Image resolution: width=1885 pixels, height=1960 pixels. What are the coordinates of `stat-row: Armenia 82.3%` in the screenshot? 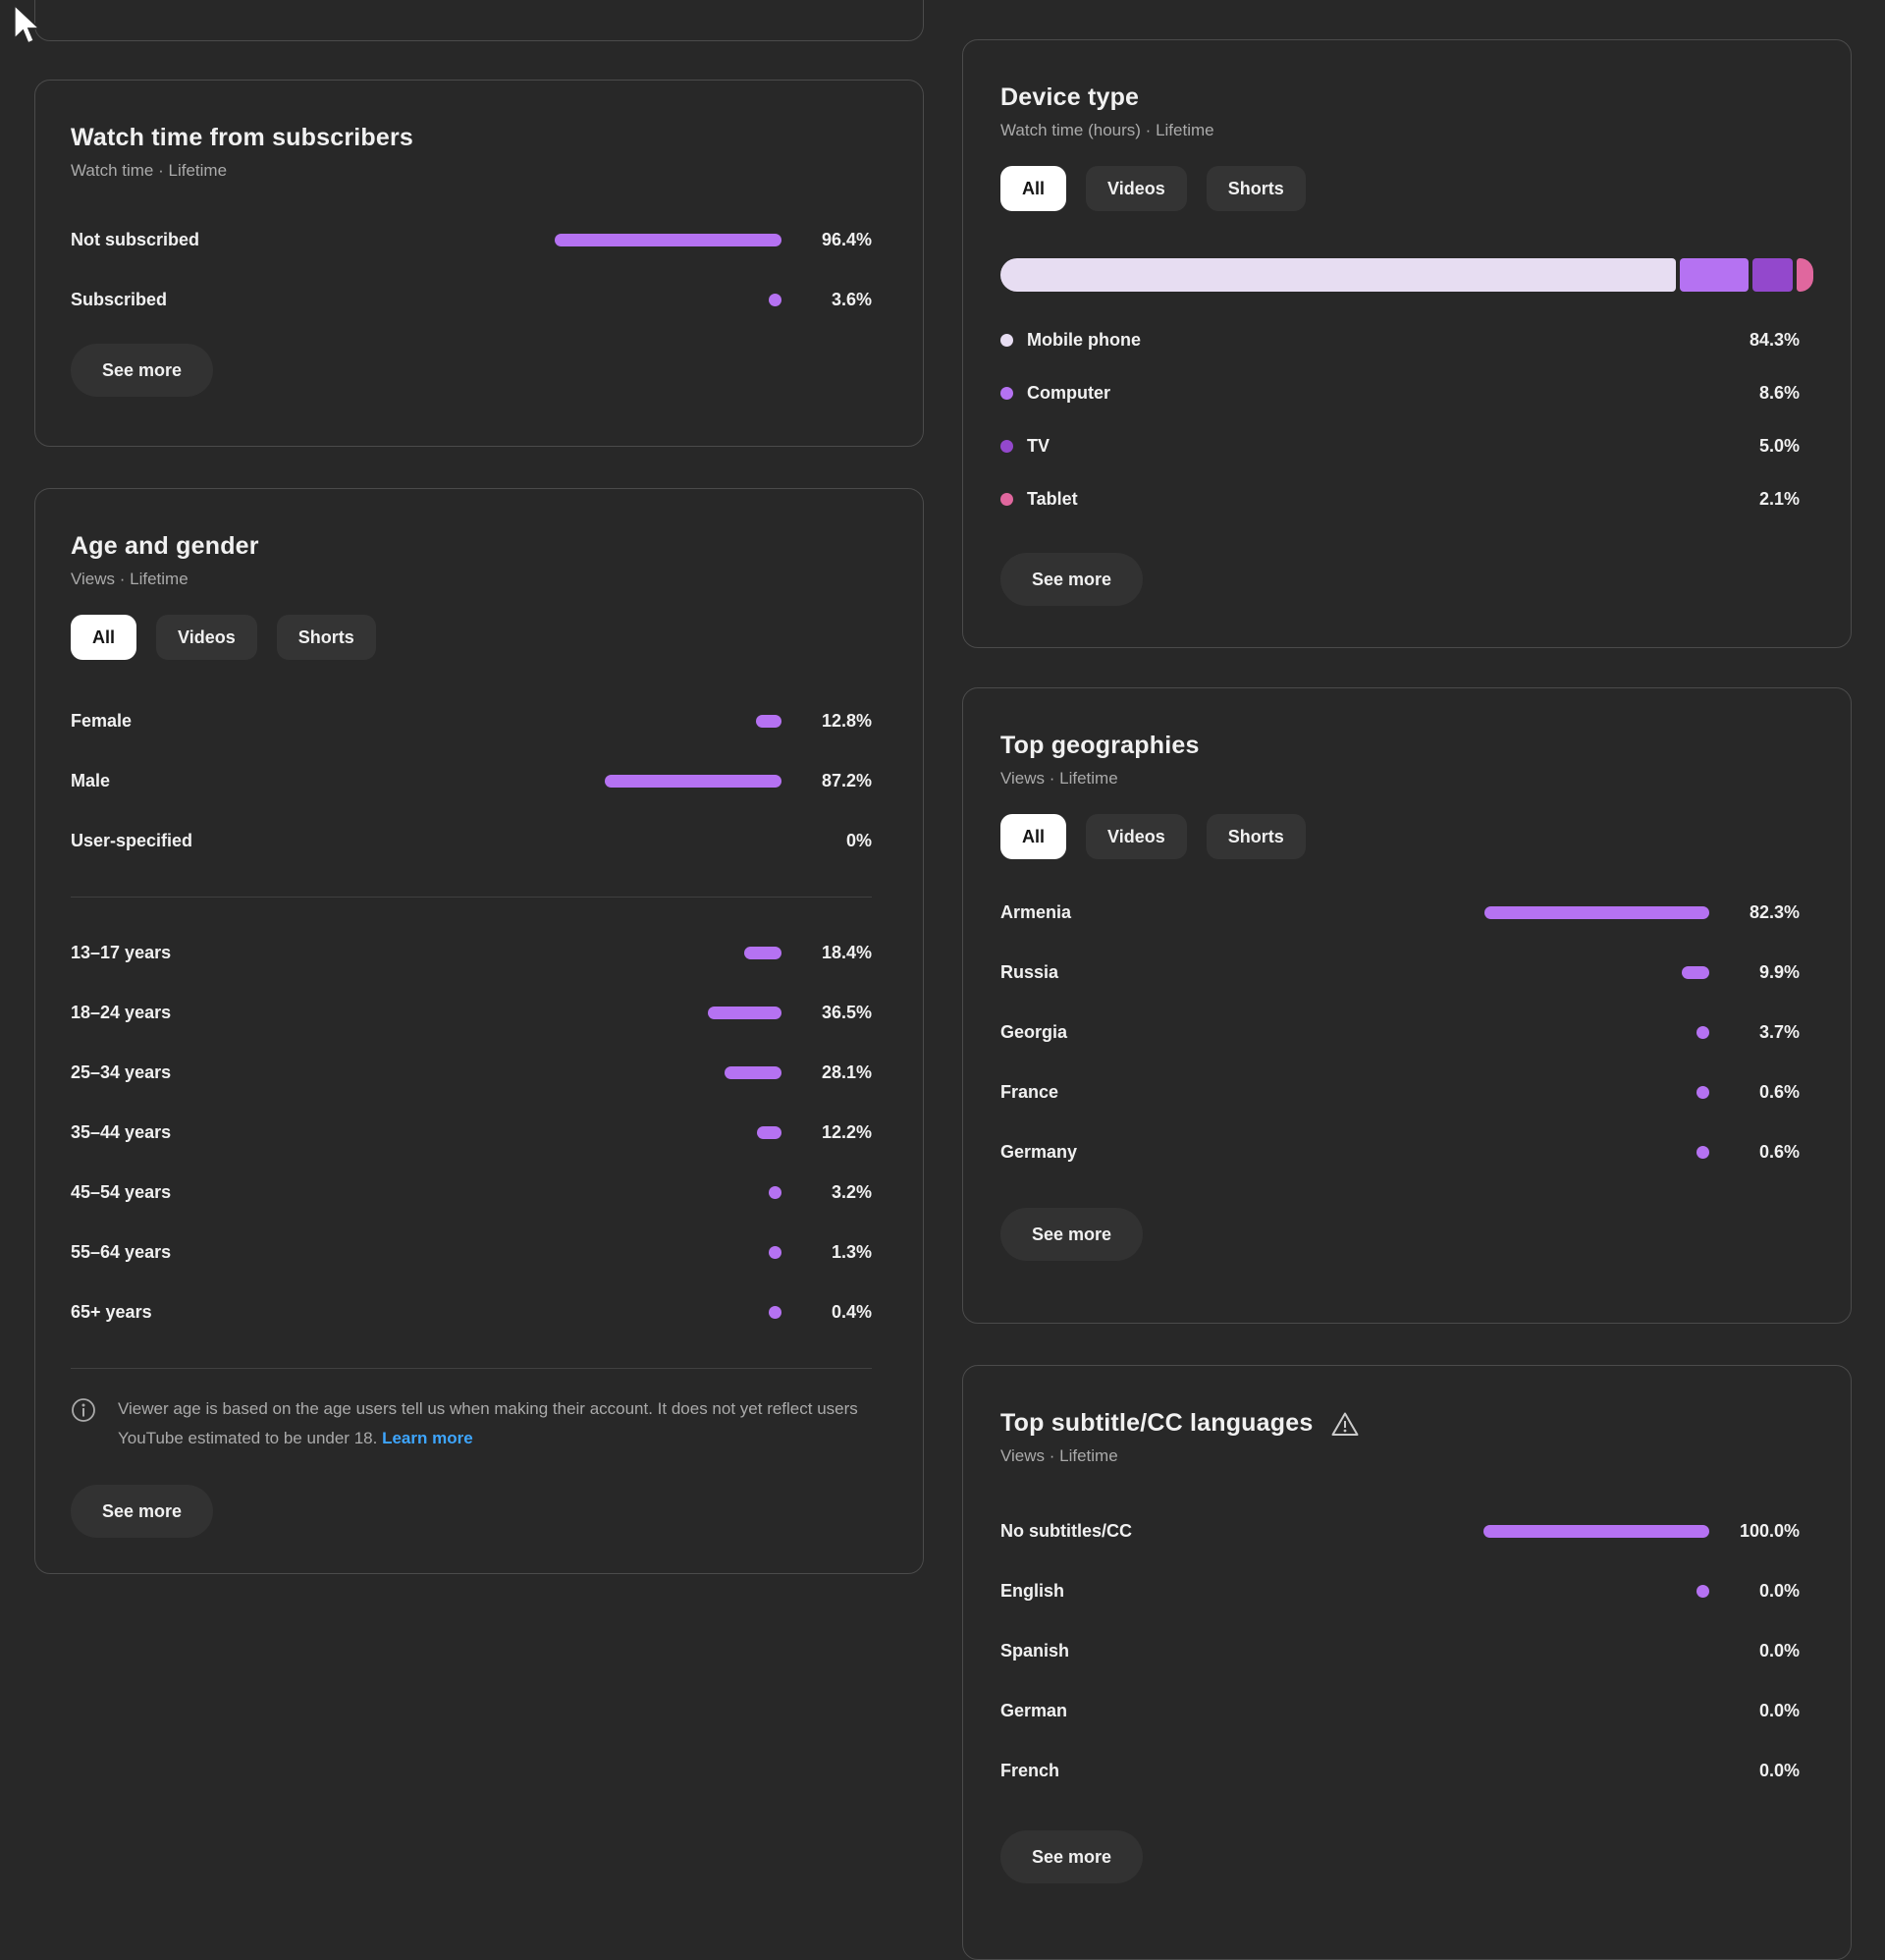 It's located at (1400, 913).